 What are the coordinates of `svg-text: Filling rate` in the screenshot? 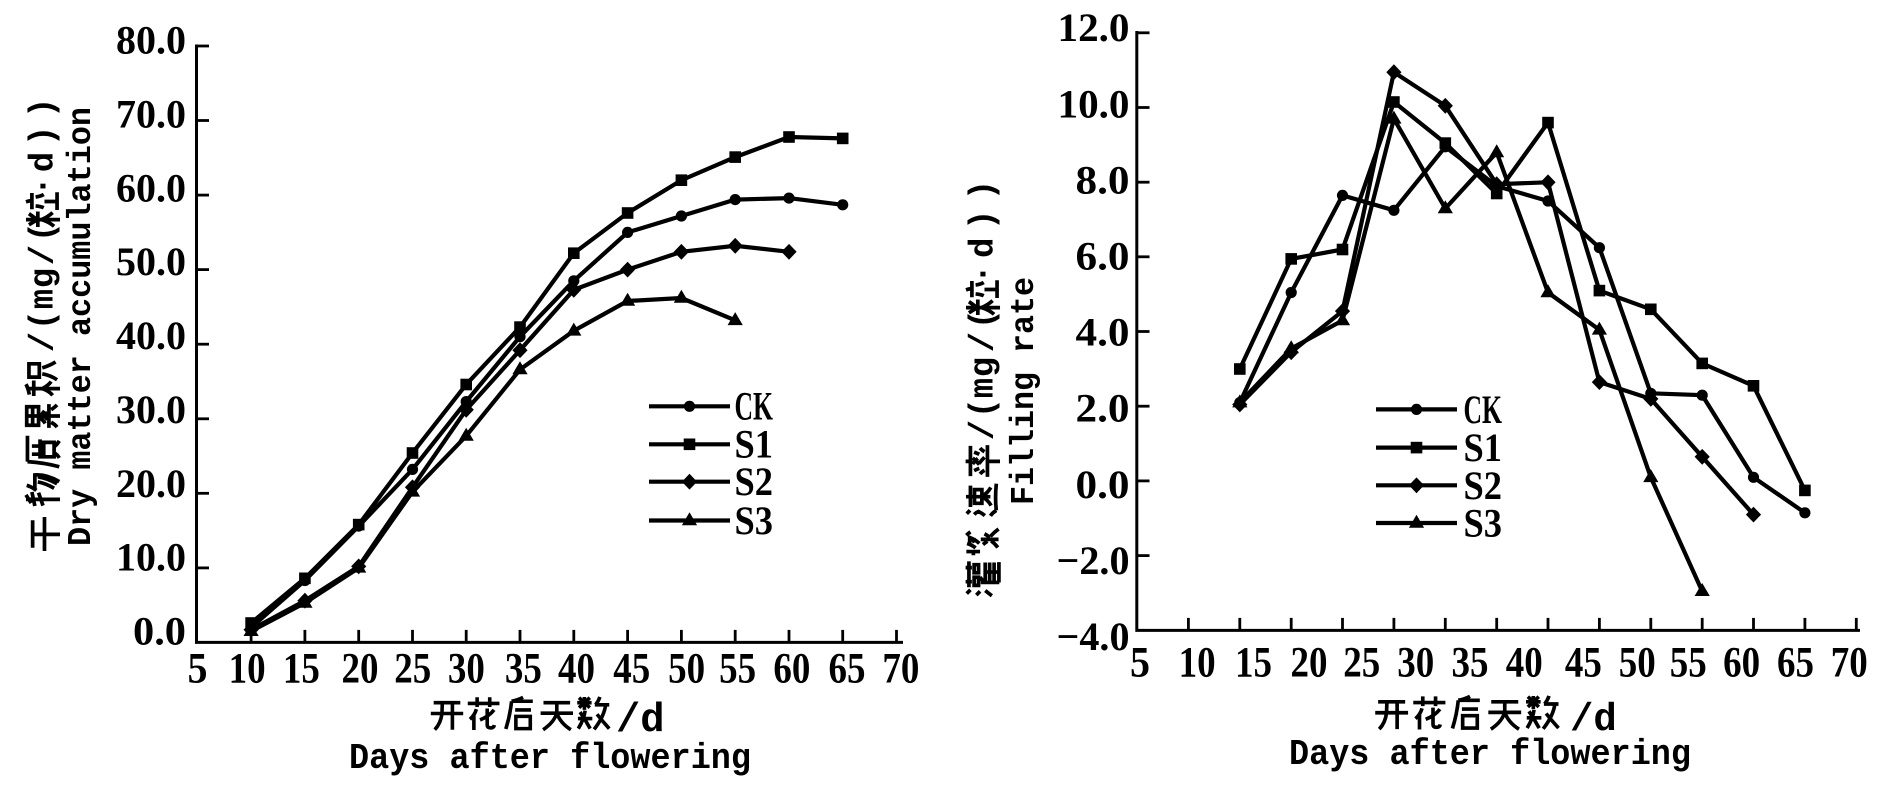 It's located at (1024, 391).